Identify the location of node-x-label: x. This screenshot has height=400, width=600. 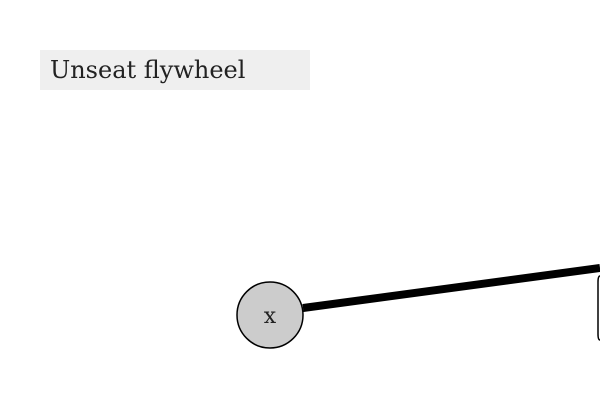
(270, 316).